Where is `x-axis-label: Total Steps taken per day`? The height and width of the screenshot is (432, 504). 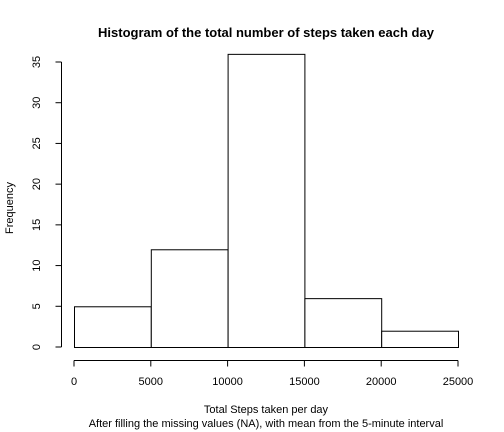
x-axis-label: Total Steps taken per day is located at coordinates (266, 410).